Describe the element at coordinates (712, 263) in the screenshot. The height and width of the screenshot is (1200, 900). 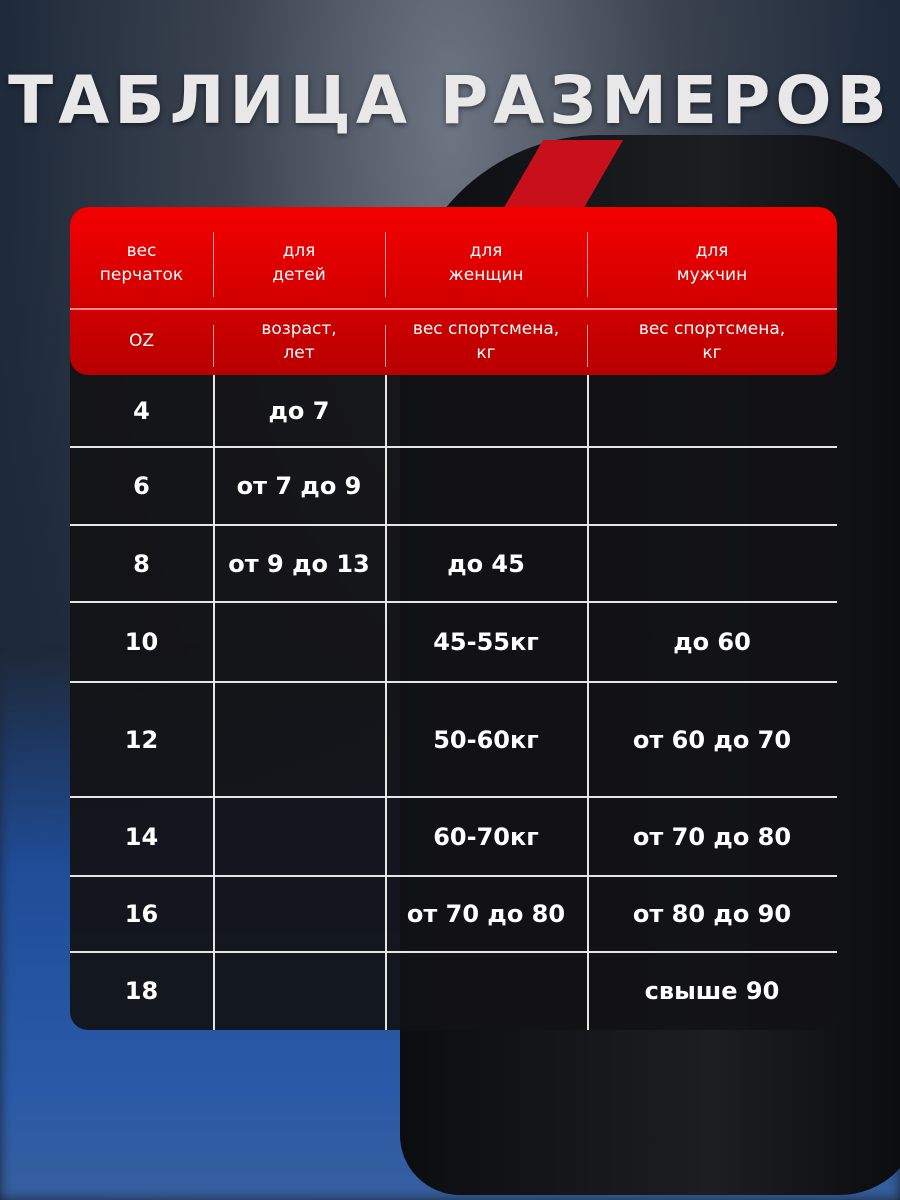
I see `header-cell: для мужчин` at that location.